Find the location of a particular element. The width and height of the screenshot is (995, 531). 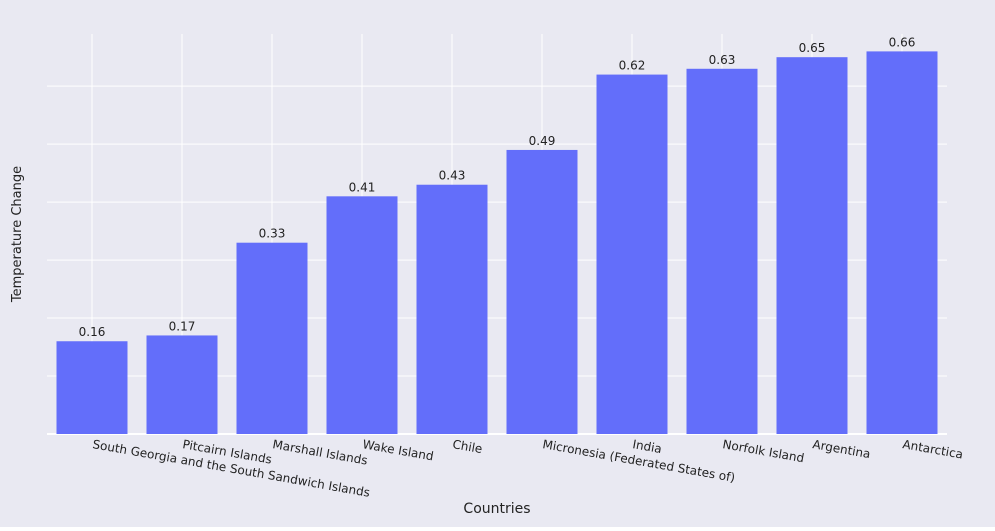

bar-value-label: 0.62 is located at coordinates (632, 66).